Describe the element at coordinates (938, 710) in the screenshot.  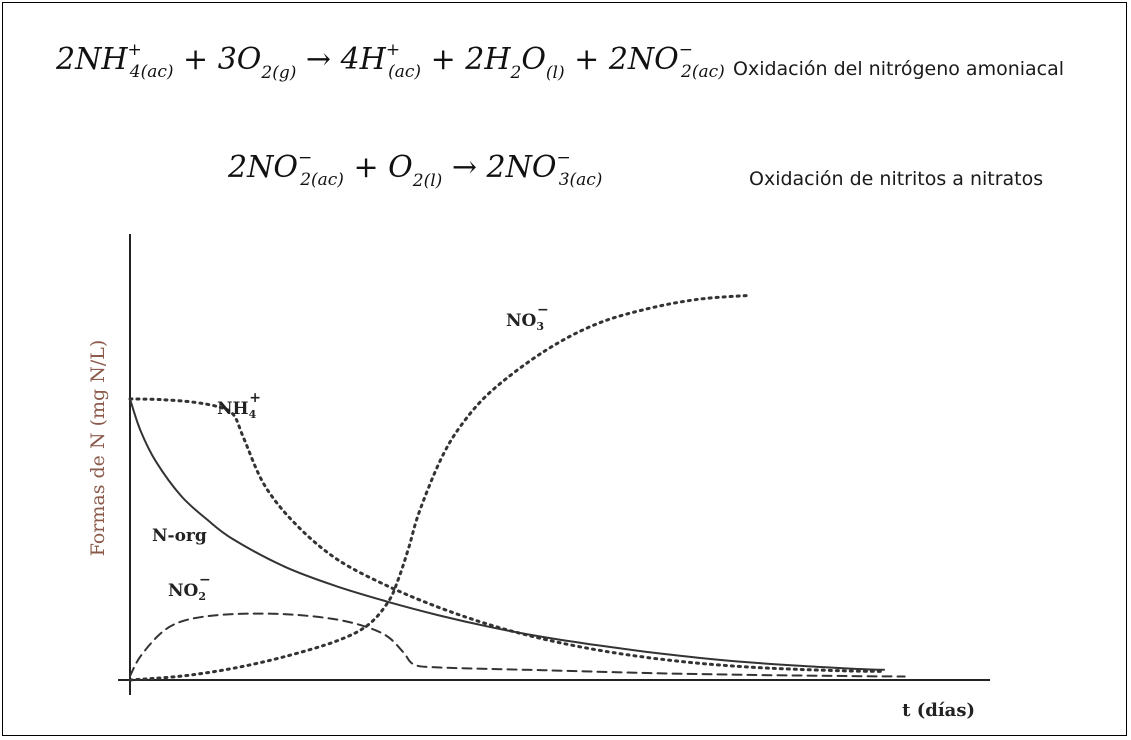
I see `x-axis-label: t (días)` at that location.